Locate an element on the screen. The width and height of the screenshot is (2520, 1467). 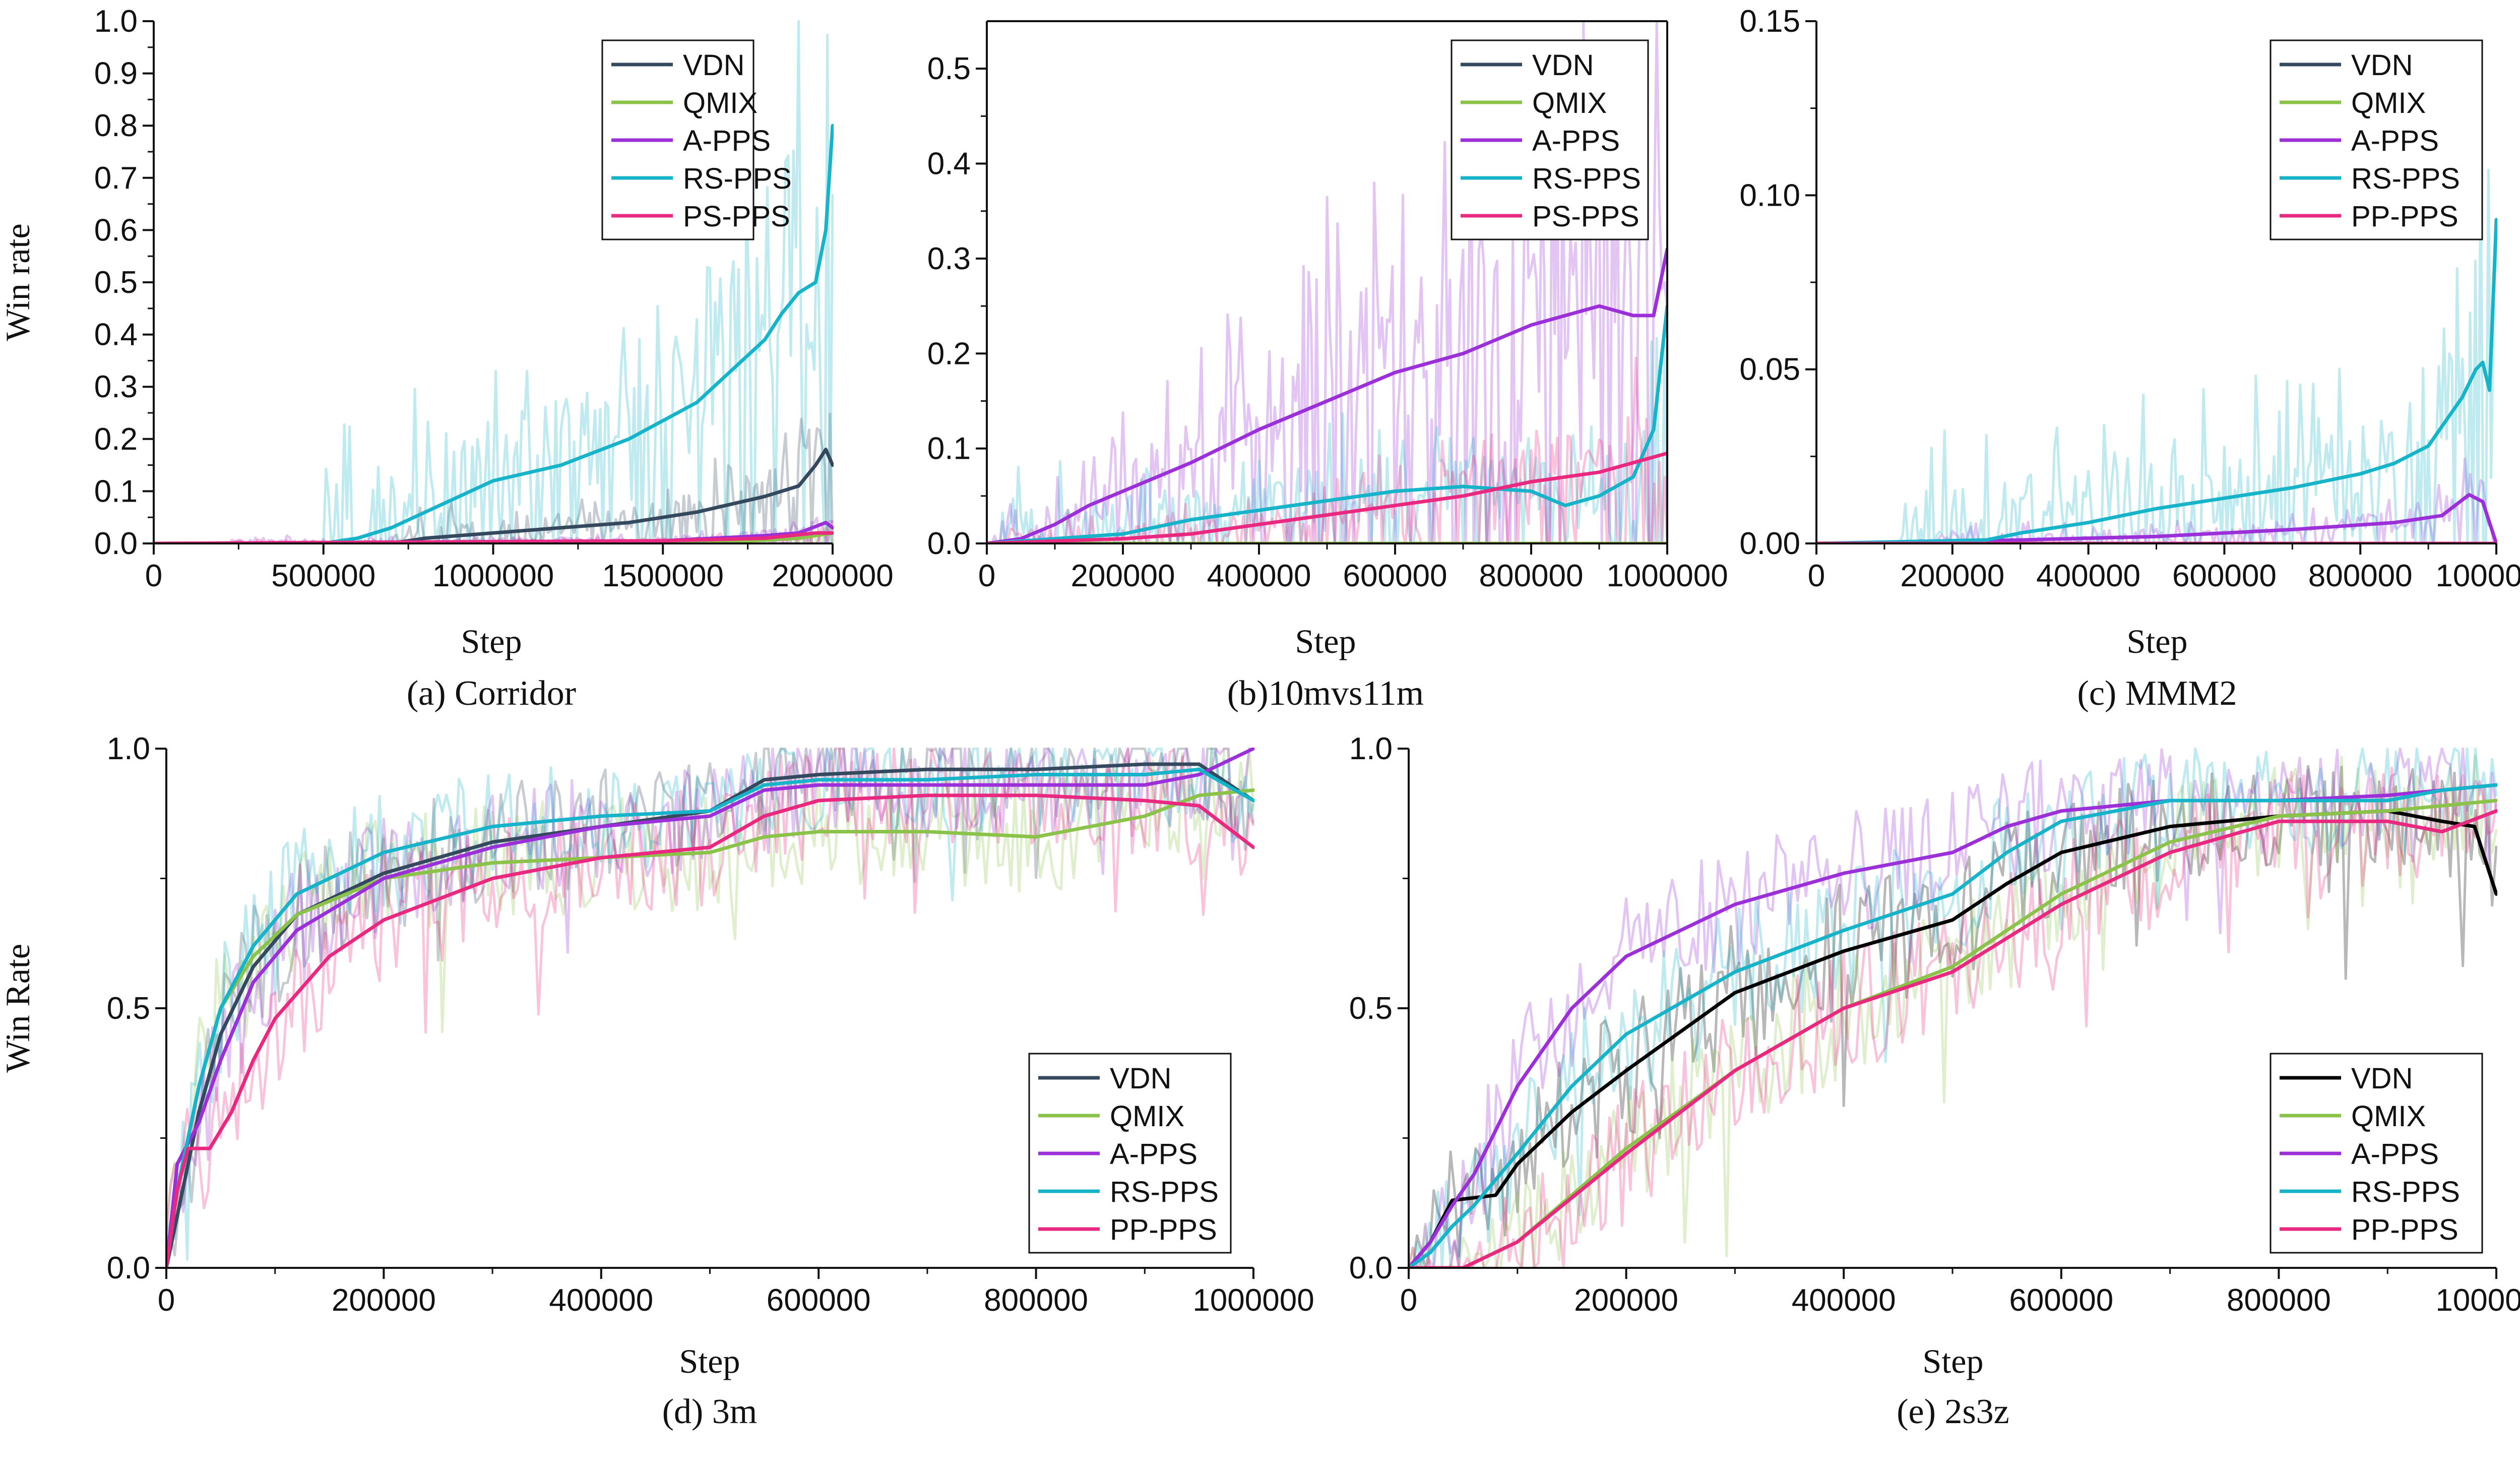
panel-caption: (d) 3m is located at coordinates (710, 1411).